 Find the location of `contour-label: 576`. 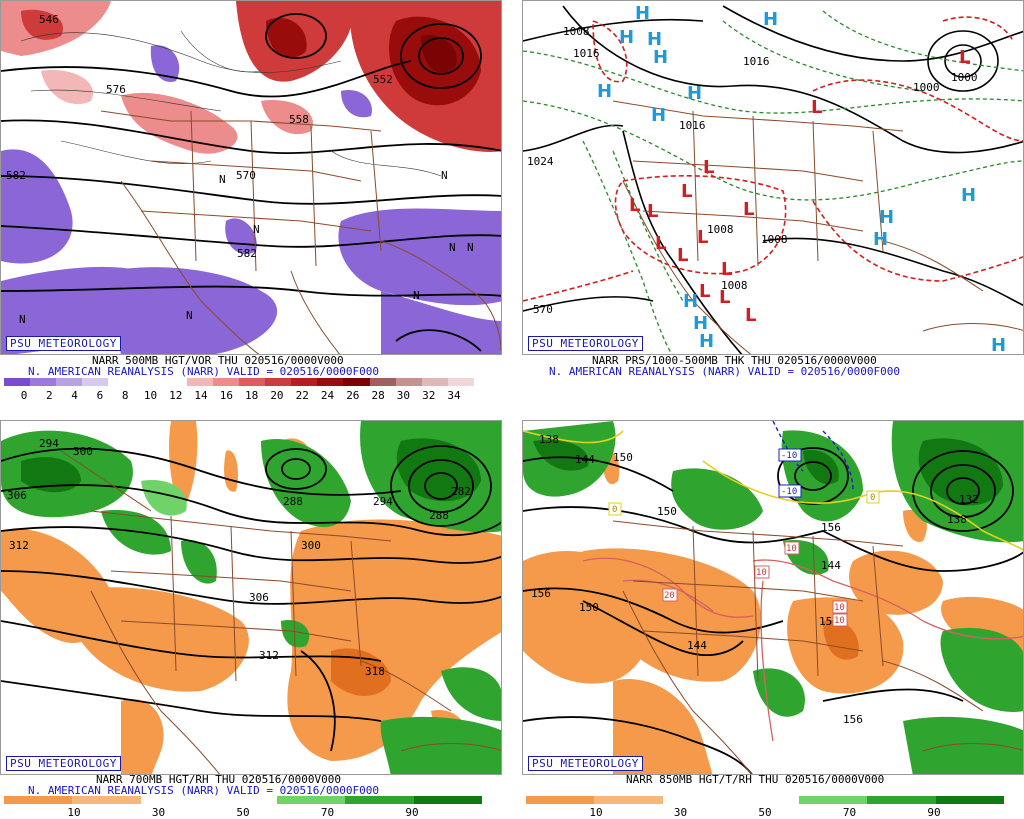

contour-label: 576 is located at coordinates (116, 89).